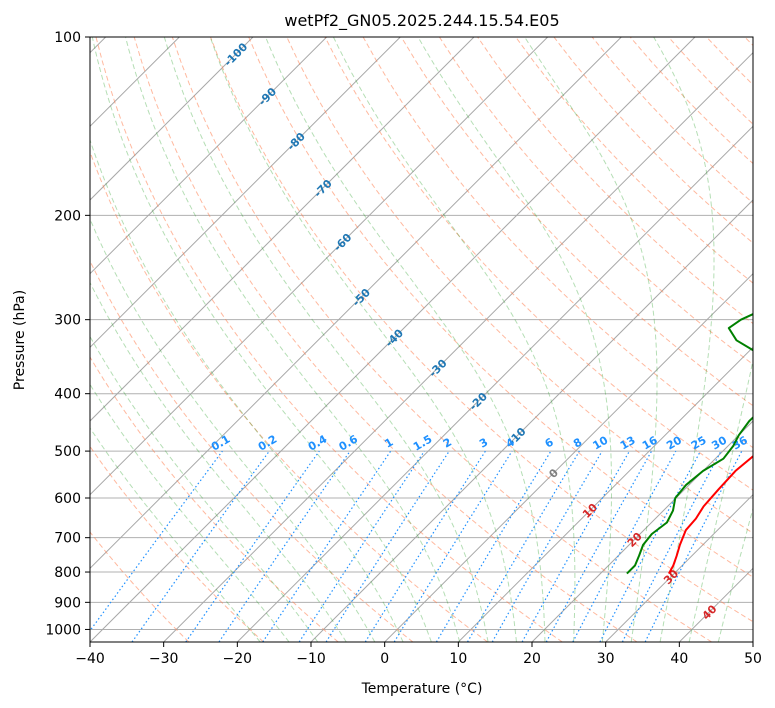 Image resolution: width=775 pixels, height=708 pixels. Describe the element at coordinates (753, 659) in the screenshot. I see `x-tick-label: 50` at that location.